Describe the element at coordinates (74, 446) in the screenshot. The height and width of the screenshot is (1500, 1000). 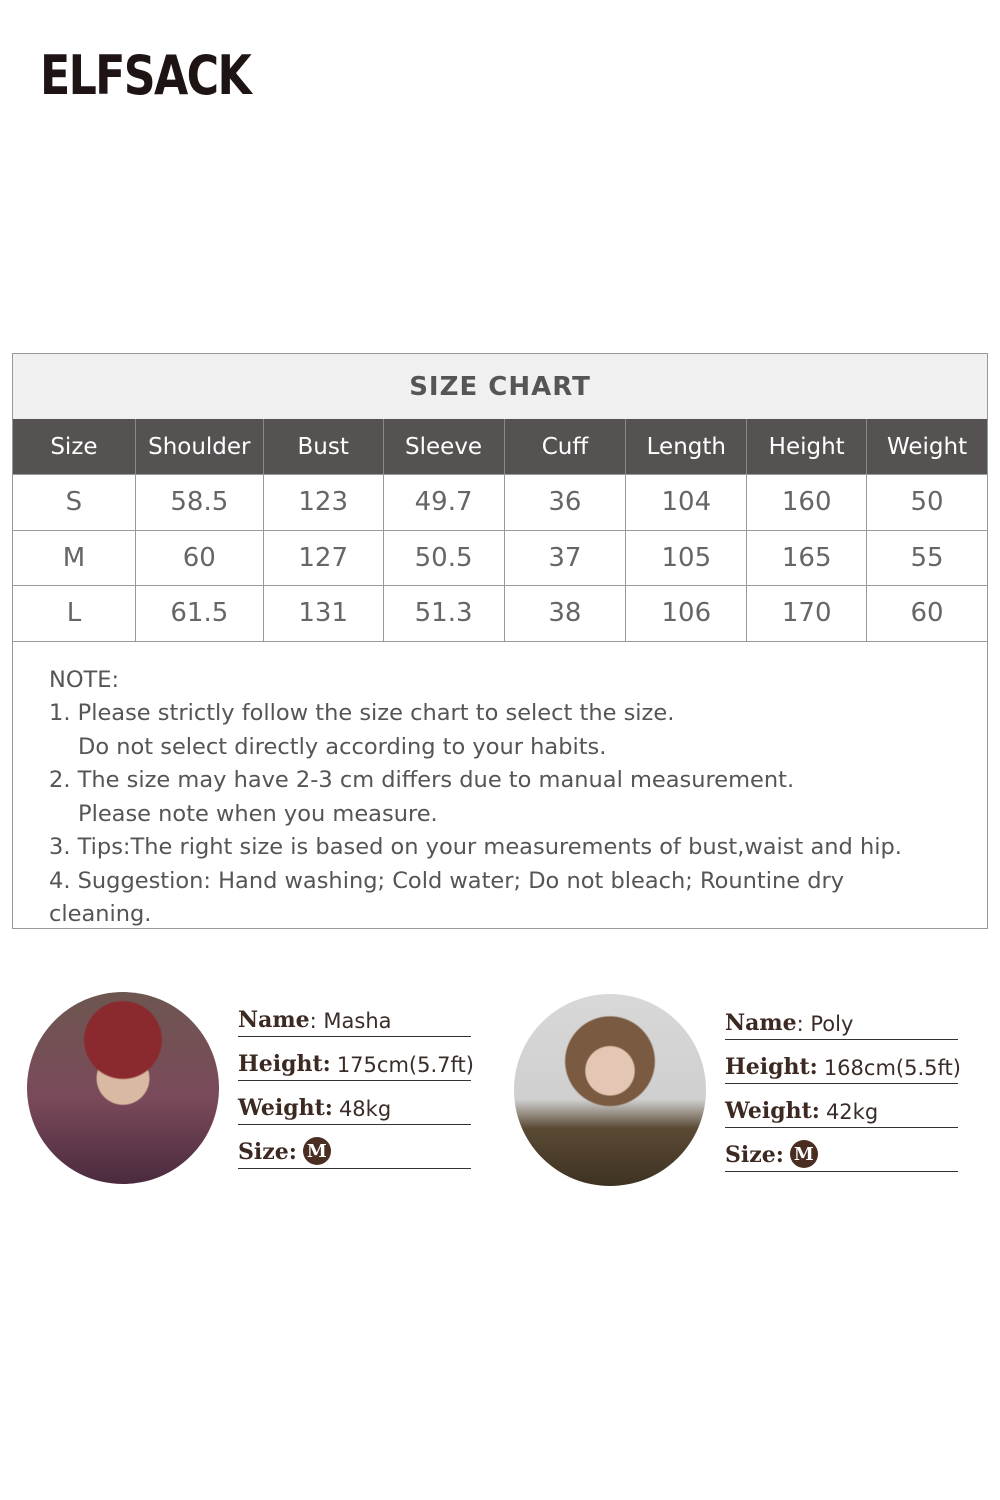
I see `column-header-size: Size` at that location.